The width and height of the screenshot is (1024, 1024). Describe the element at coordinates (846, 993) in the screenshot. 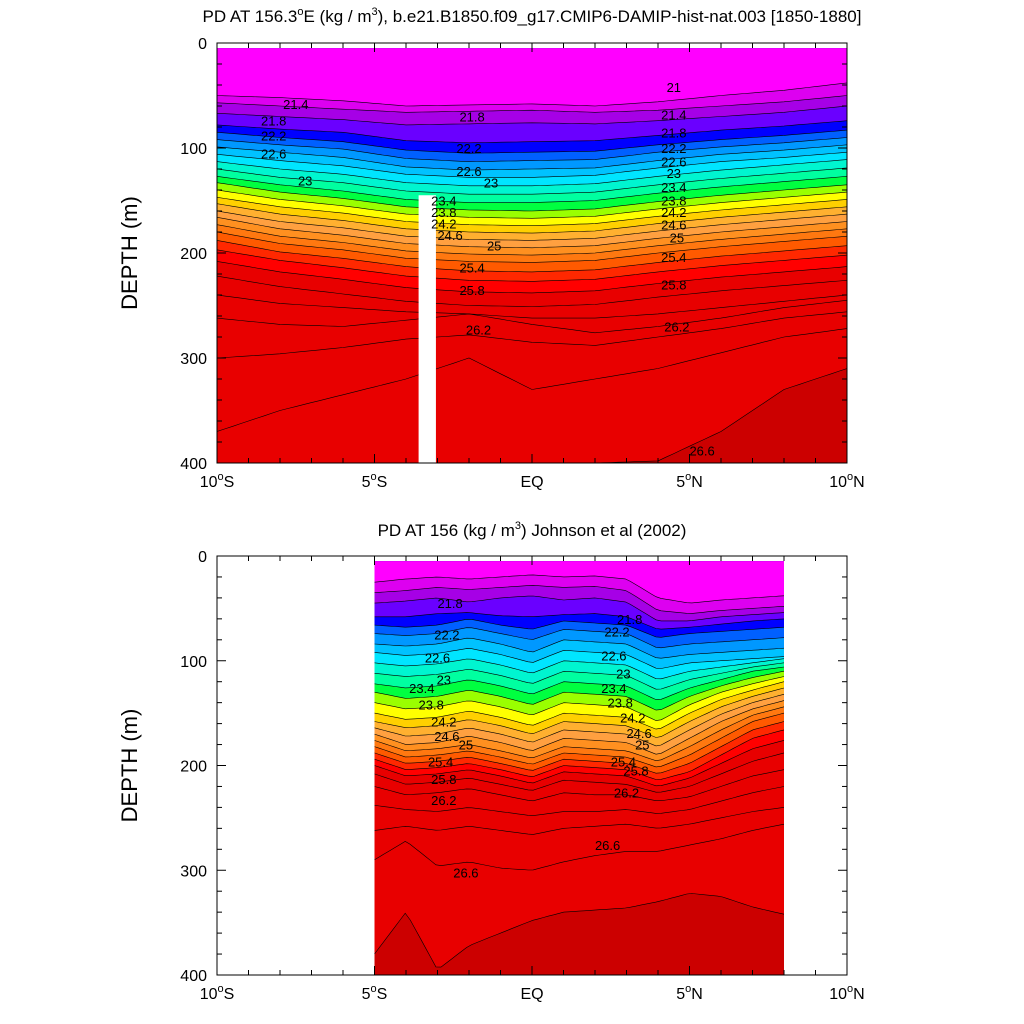

I see `x-tick-label: 10oN` at that location.